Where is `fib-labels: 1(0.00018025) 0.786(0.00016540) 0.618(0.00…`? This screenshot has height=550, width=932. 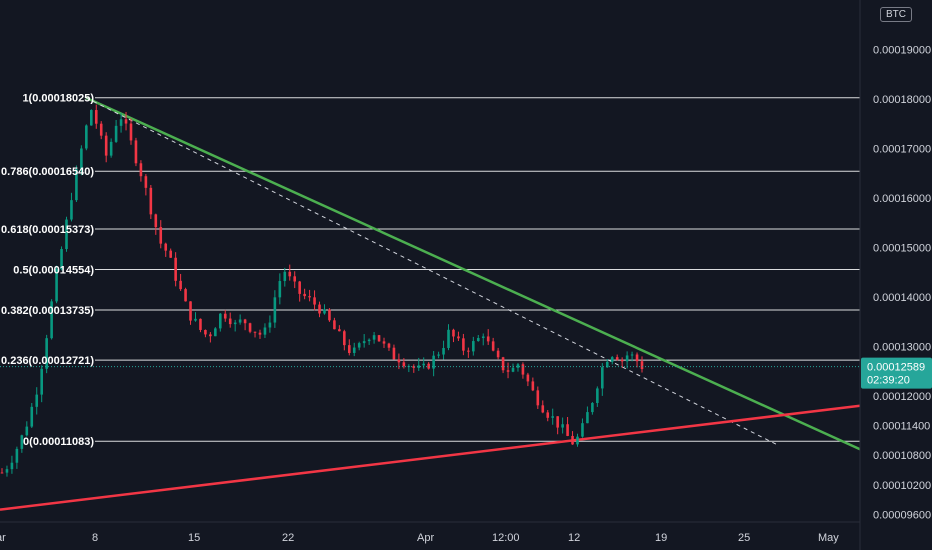
fib-labels: 1(0.00018025) 0.786(0.00016540) 0.618(0.00… is located at coordinates (47, 270).